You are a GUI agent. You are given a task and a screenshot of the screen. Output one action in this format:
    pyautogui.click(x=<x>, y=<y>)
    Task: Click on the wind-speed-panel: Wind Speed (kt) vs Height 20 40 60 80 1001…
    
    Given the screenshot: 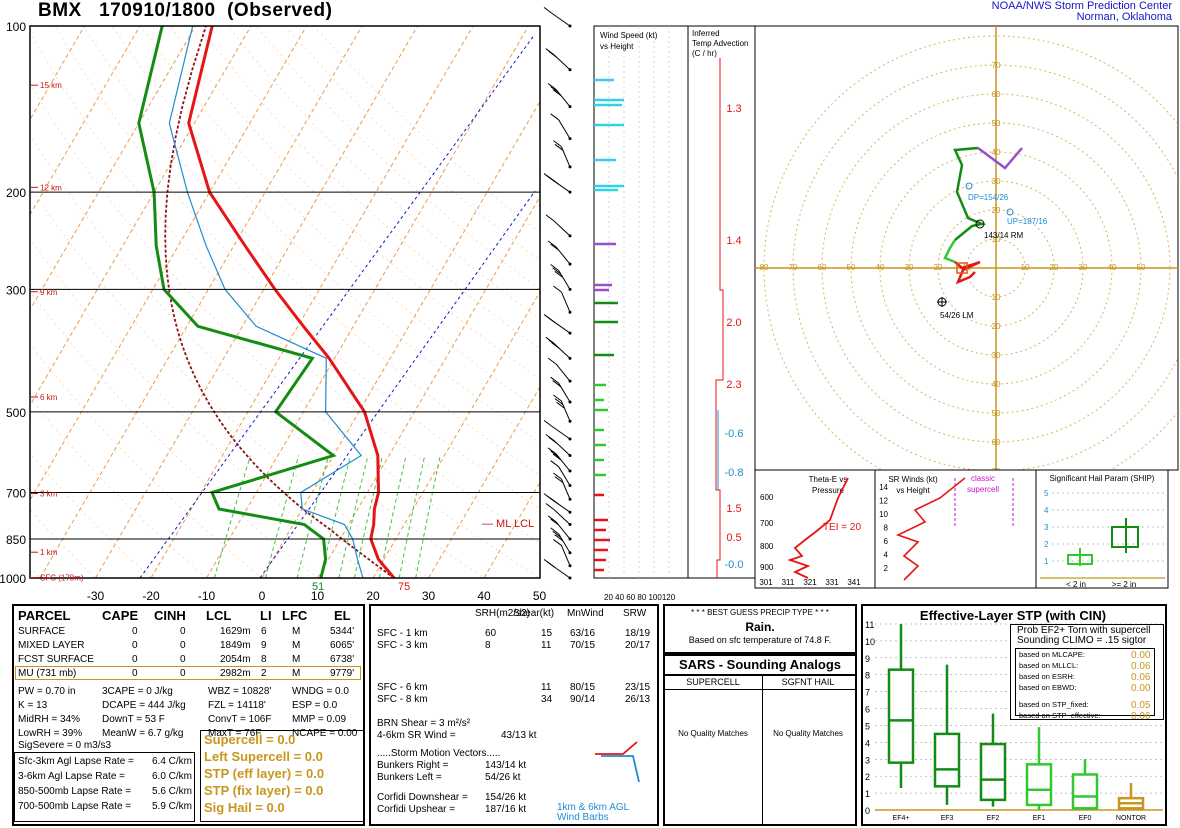 What is the action you would take?
    pyautogui.click(x=641, y=312)
    